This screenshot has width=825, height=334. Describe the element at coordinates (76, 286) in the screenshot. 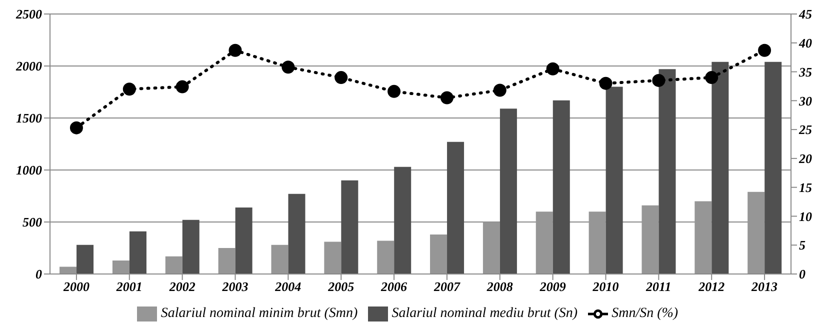

I see `x-tick-label: 2000` at that location.